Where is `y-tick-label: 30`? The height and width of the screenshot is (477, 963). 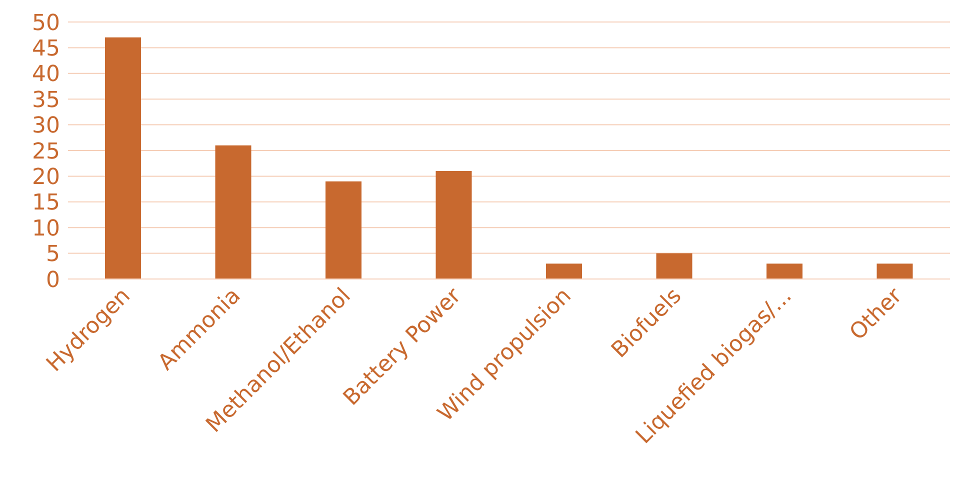
y-tick-label: 30 is located at coordinates (46, 126).